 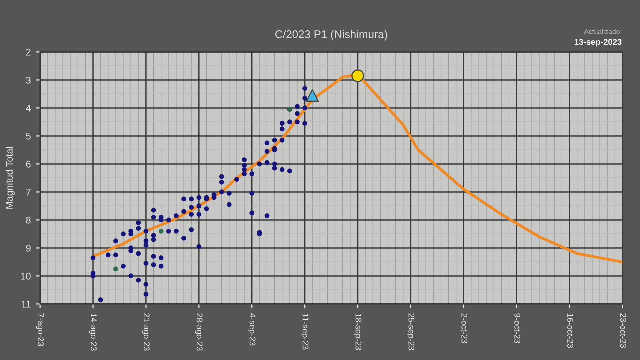 What do you see at coordinates (332, 35) in the screenshot?
I see `chart-title: C/2023 P1 (Nishimura)` at bounding box center [332, 35].